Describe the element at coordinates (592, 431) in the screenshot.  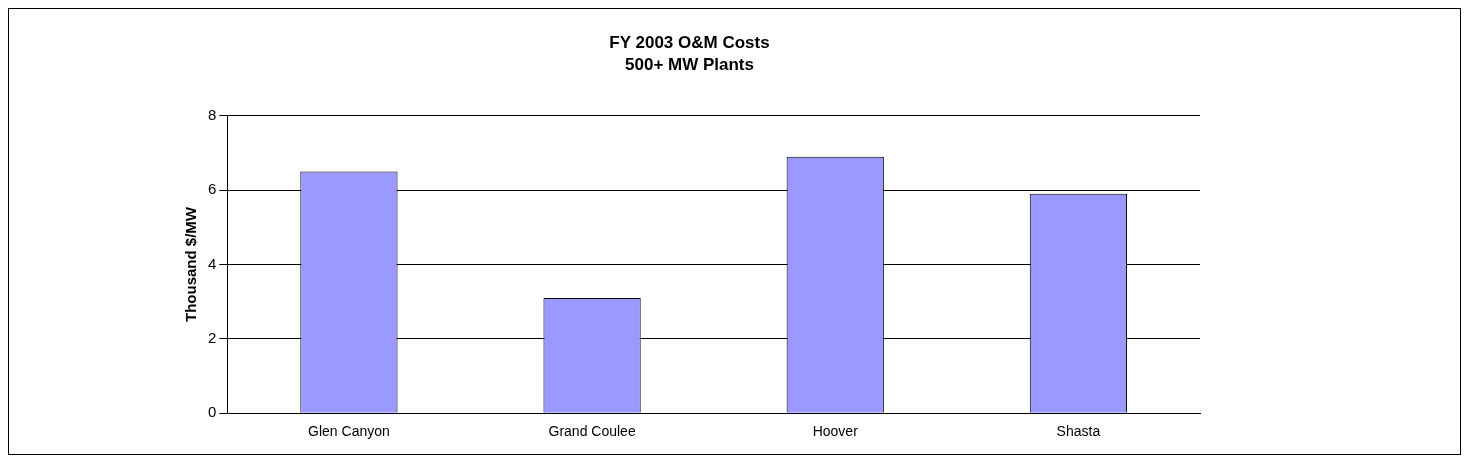
I see `x-tick-label: Grand Coulee` at that location.